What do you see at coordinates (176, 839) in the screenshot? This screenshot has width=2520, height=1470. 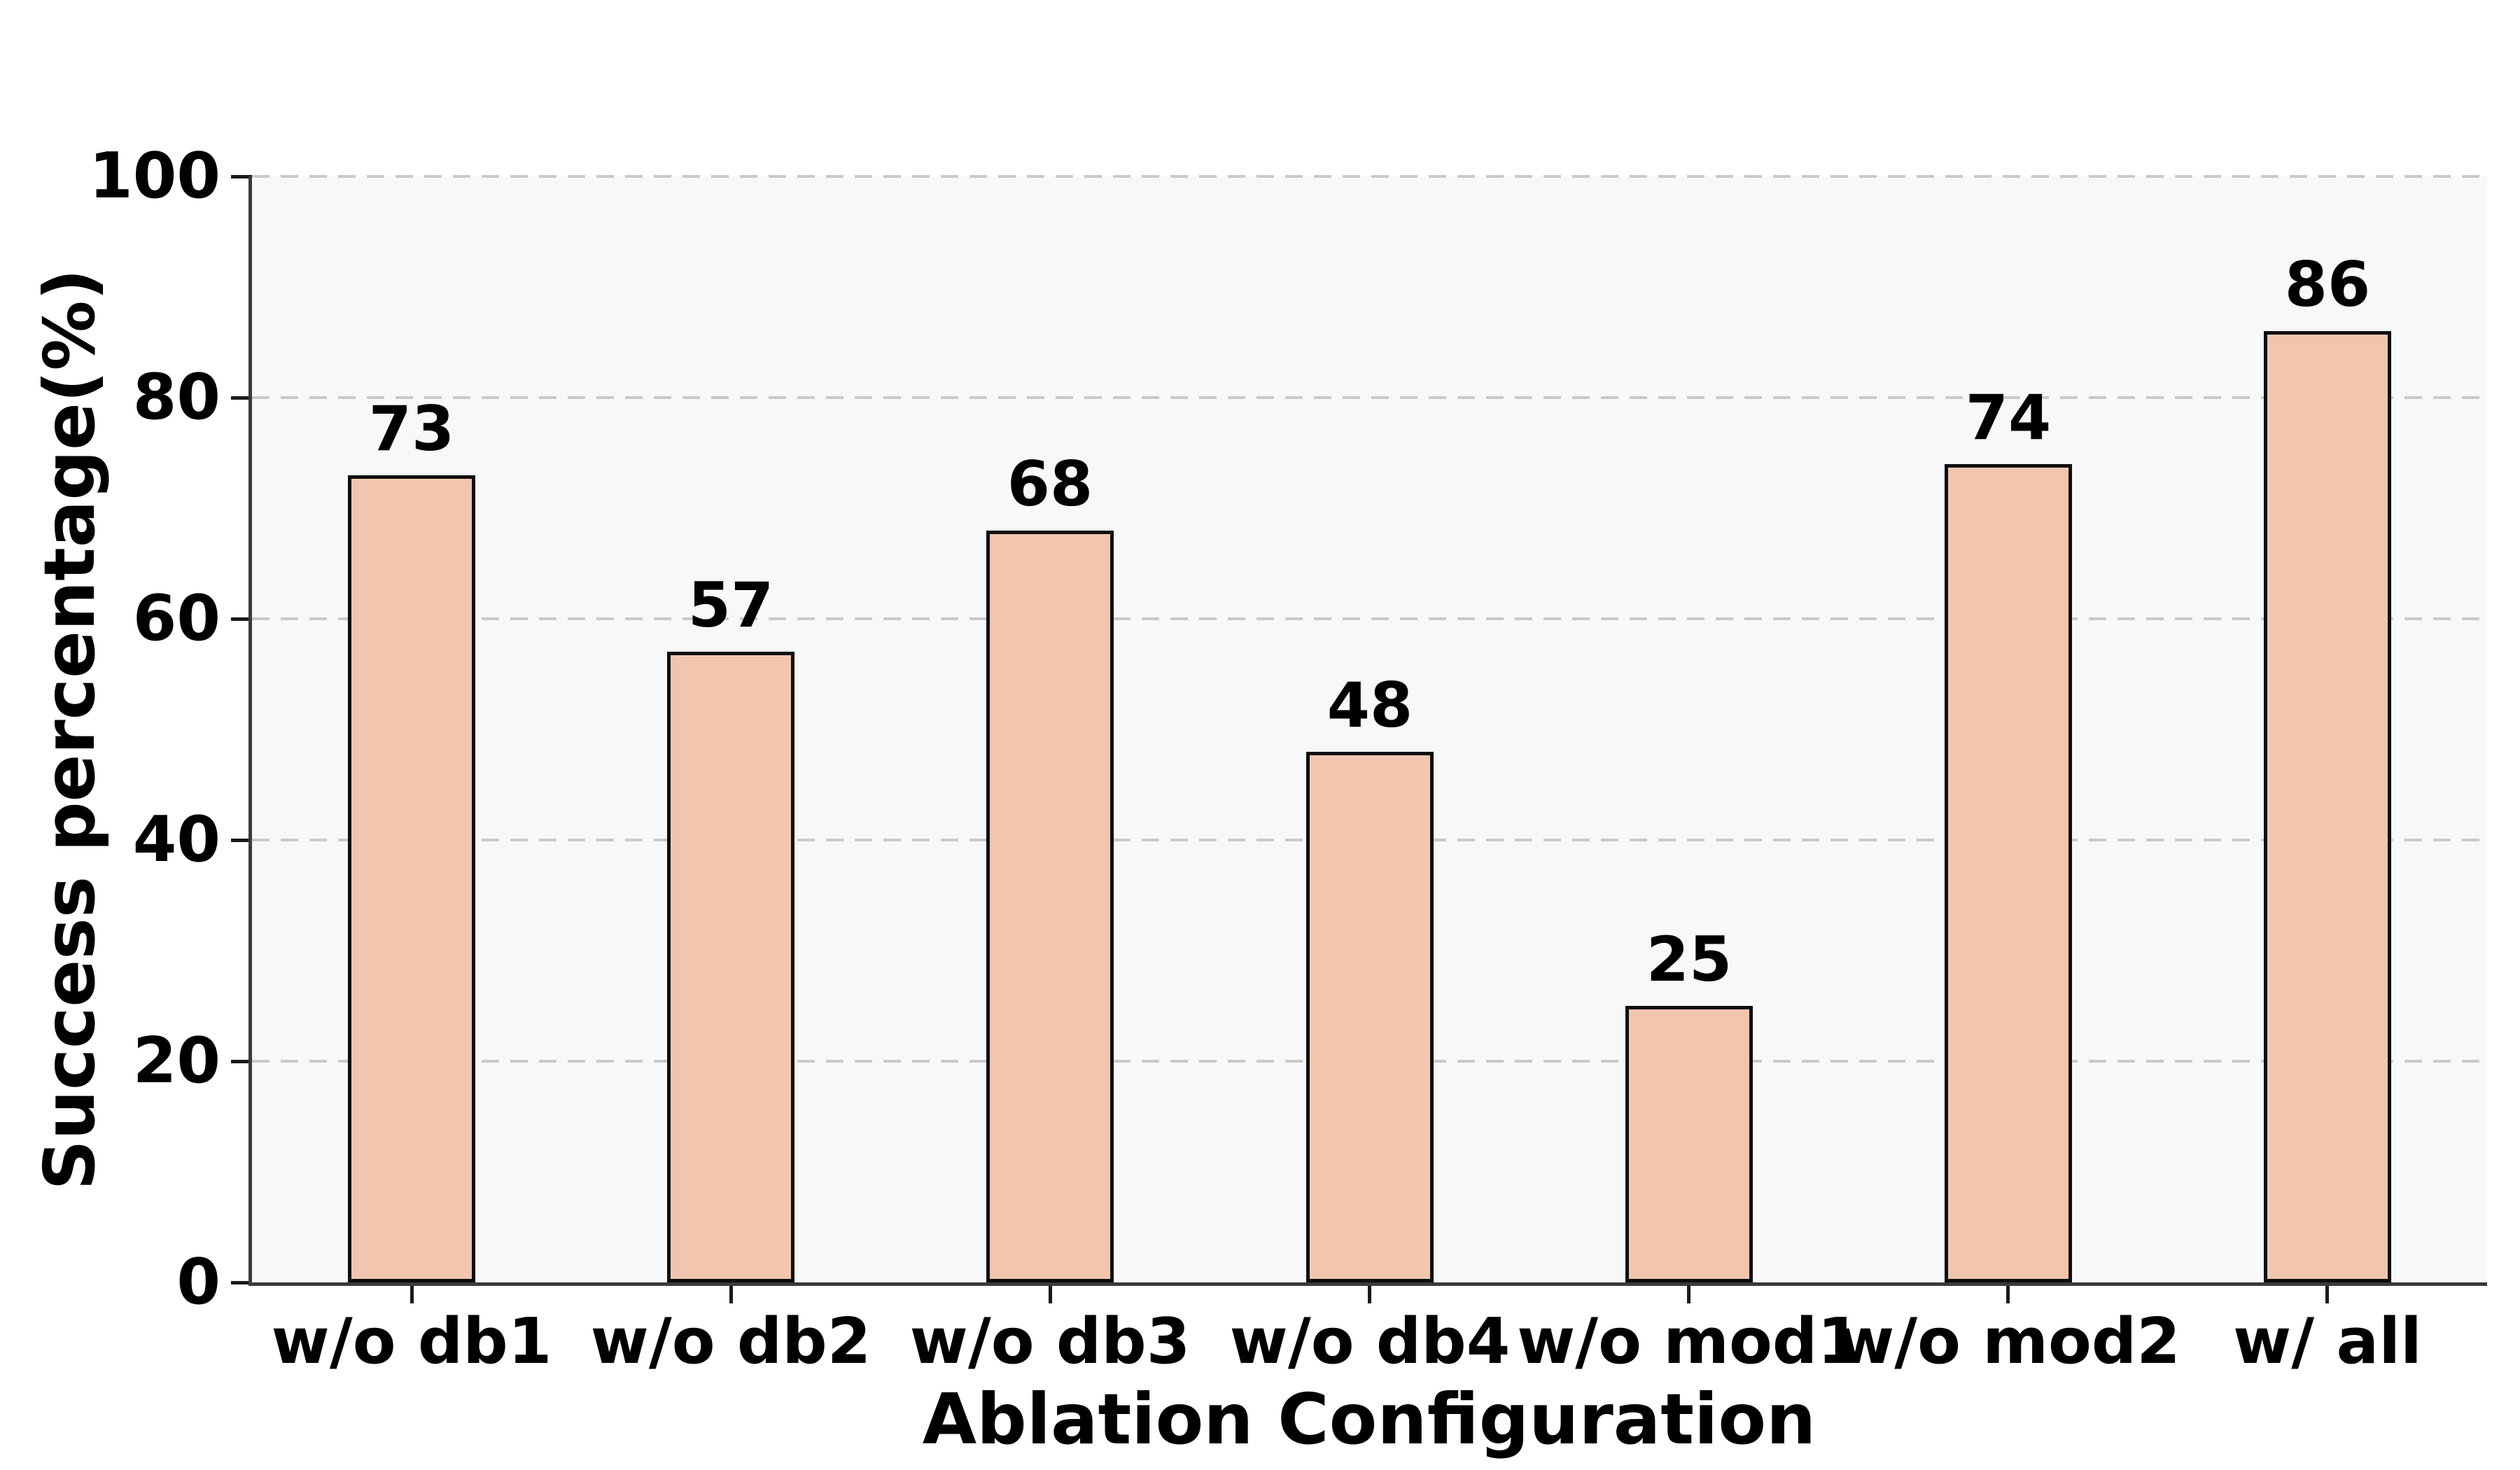 I see `y-tick-label: 40` at bounding box center [176, 839].